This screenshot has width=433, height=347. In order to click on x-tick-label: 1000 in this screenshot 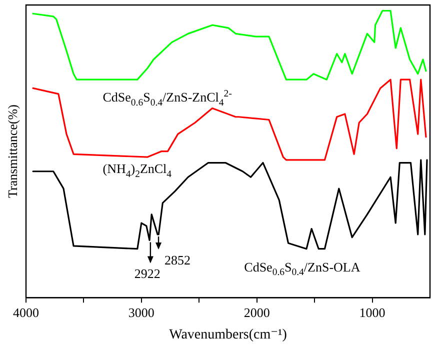, I will do `click(372, 312)`.